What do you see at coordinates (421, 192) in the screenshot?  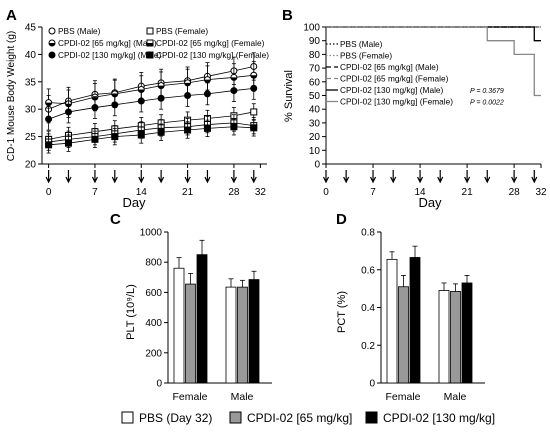 I see `b-x-tick-label: 14` at bounding box center [421, 192].